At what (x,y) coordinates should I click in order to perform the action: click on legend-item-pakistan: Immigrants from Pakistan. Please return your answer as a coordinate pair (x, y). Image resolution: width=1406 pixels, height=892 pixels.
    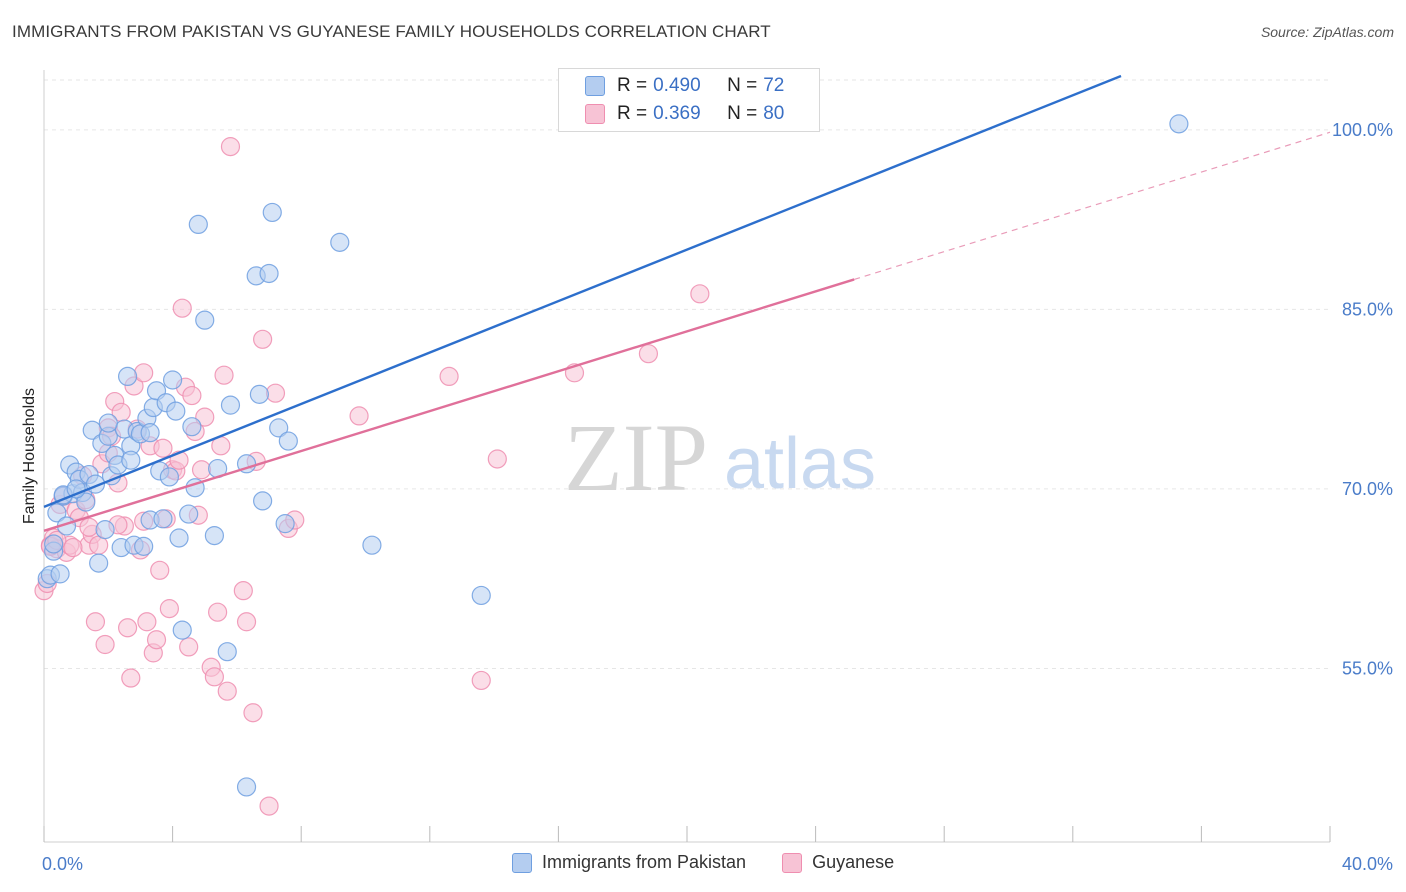
    Looking at the image, I should click on (629, 862).